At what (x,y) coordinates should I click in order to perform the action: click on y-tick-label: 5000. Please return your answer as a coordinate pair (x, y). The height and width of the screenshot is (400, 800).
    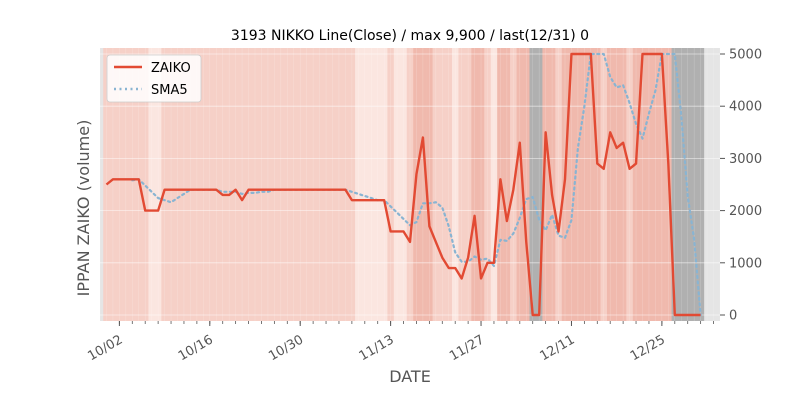
    Looking at the image, I should click on (745, 55).